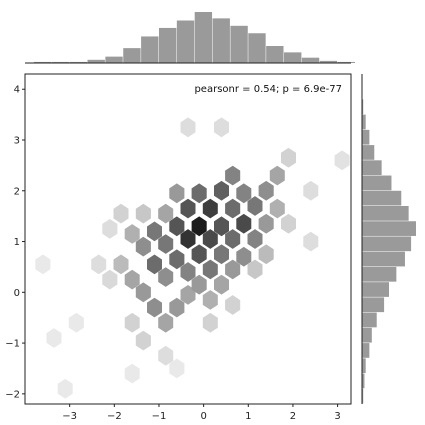 The height and width of the screenshot is (425, 425). What do you see at coordinates (268, 89) in the screenshot?
I see `pearsonr-annotation: pearsonr = 0.54; p = 6.9e-77` at bounding box center [268, 89].